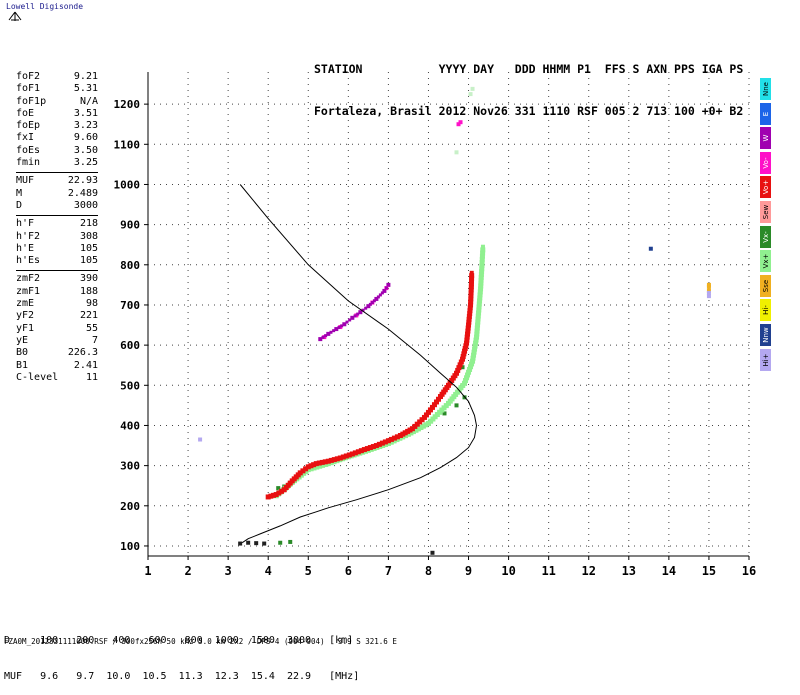  What do you see at coordinates (508, 571) in the screenshot?
I see `x-tick-label: 10` at bounding box center [508, 571].